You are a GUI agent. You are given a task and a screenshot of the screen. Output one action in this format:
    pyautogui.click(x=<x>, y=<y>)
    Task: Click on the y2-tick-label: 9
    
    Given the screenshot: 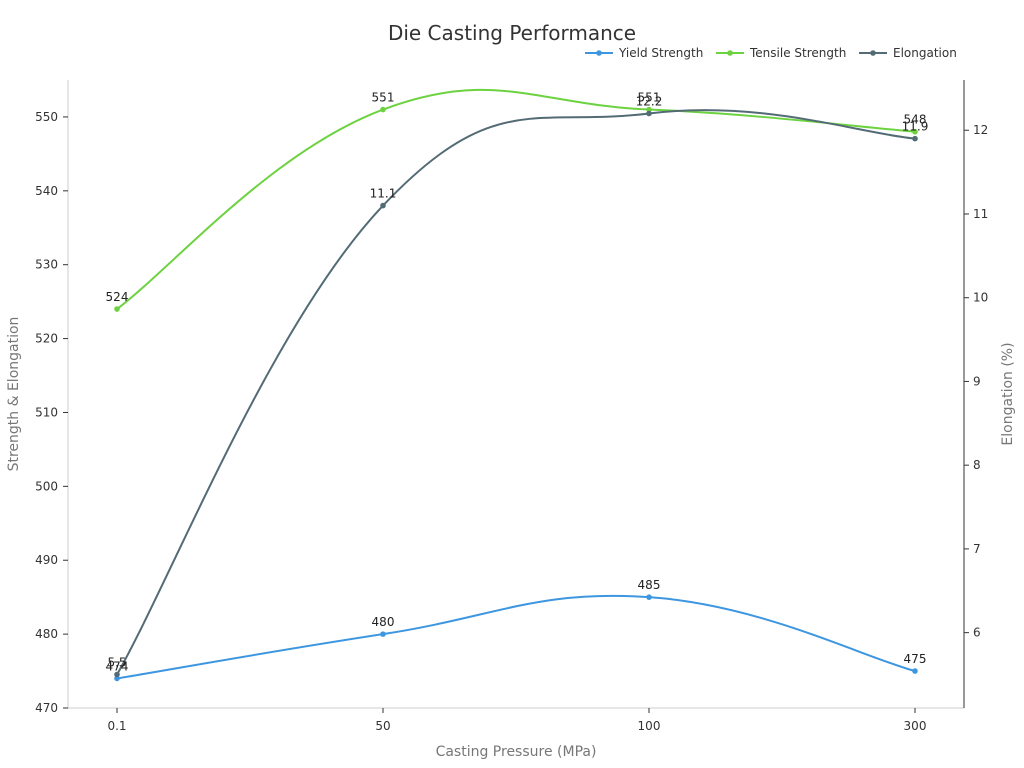 What is the action you would take?
    pyautogui.click(x=977, y=381)
    